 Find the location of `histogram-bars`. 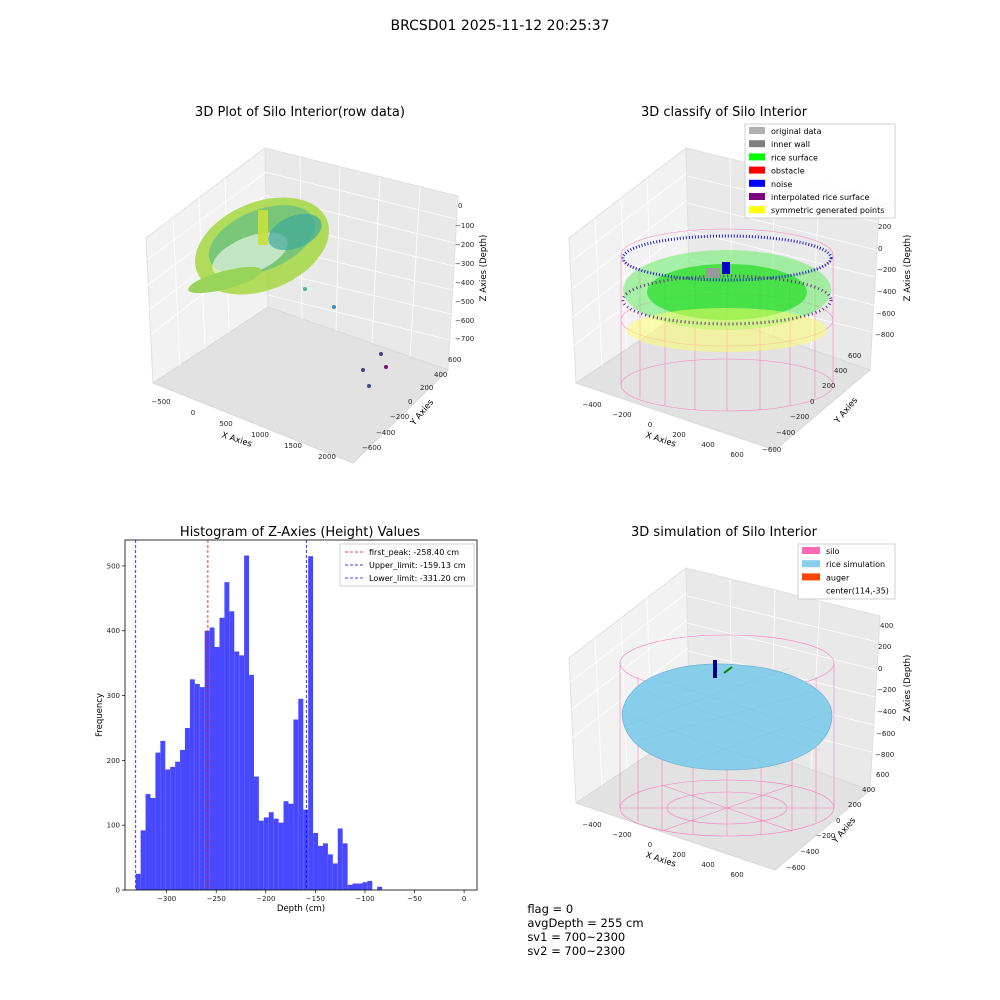

histogram-bars is located at coordinates (259, 722).